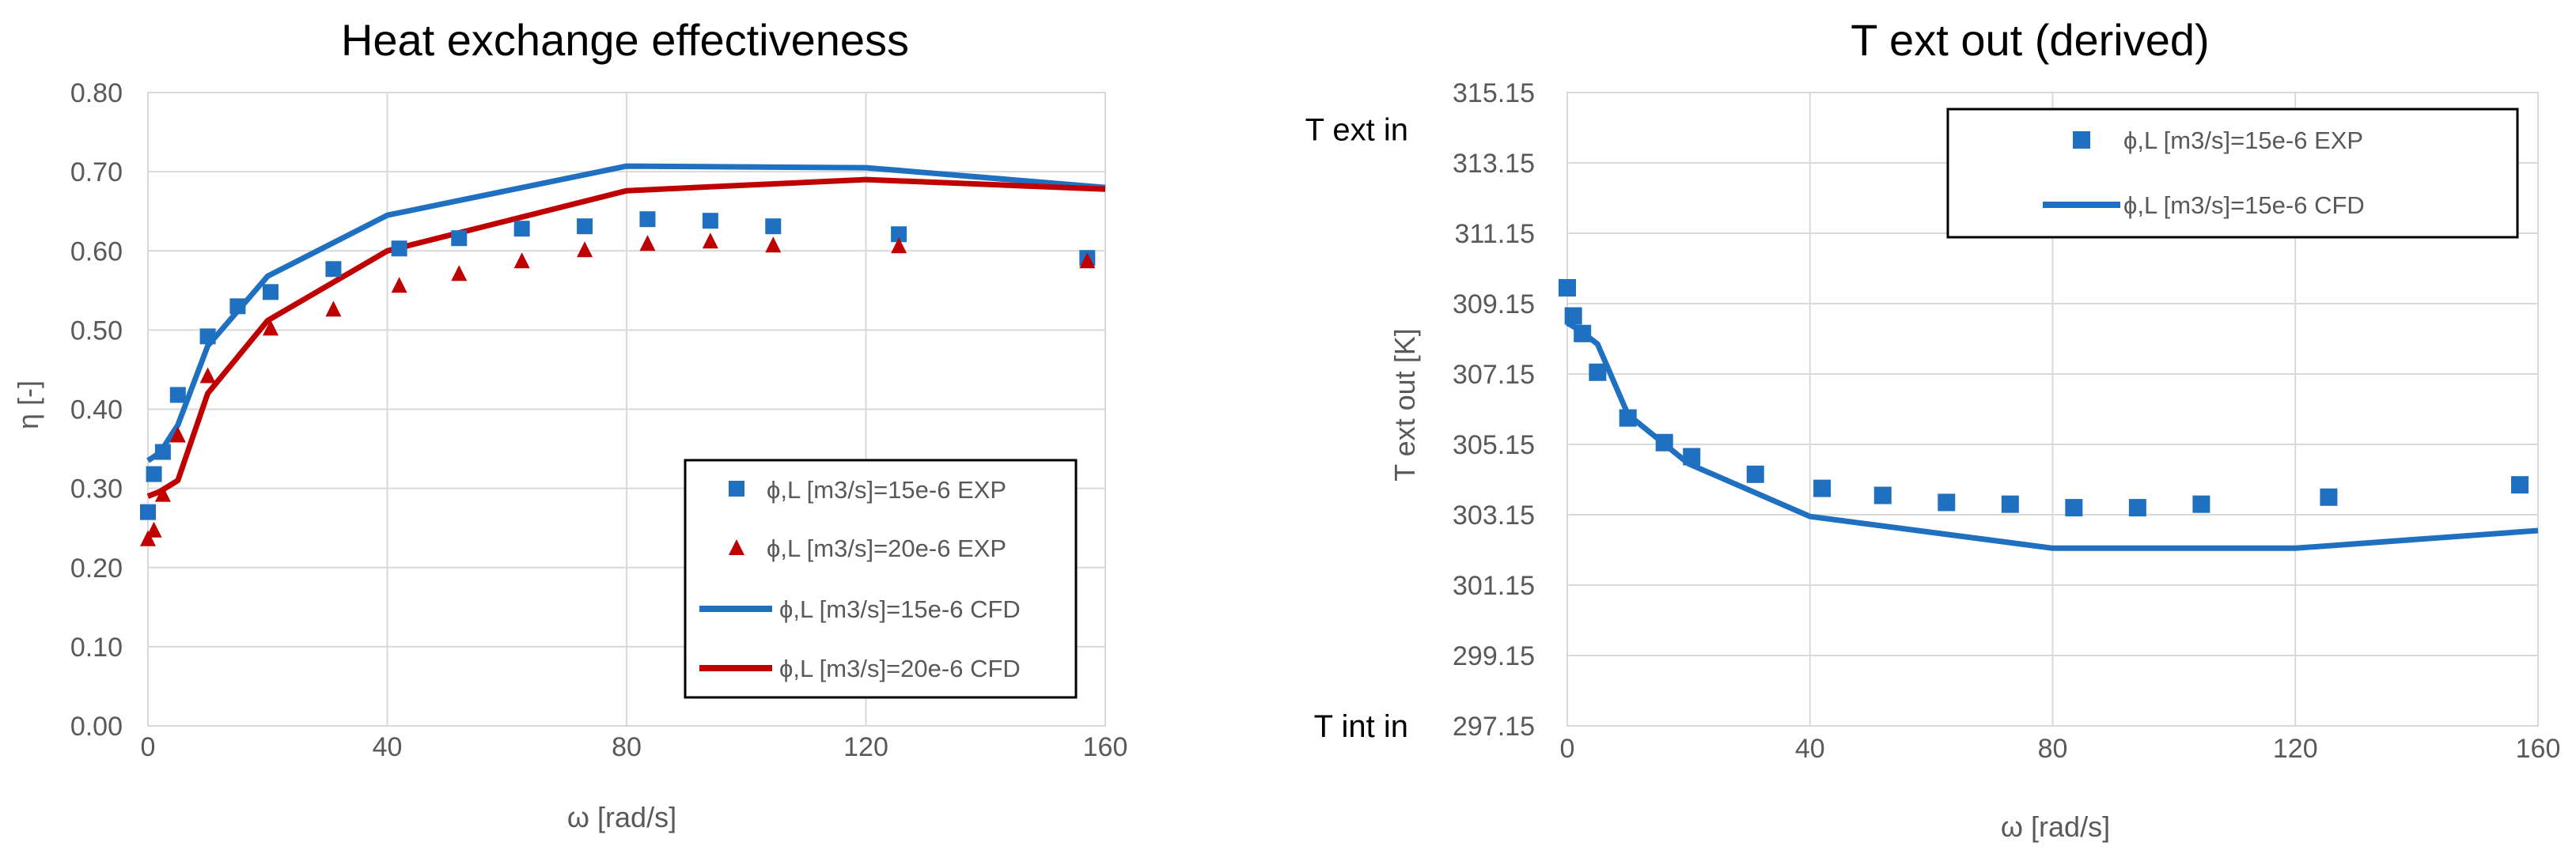 The image size is (2576, 850). What do you see at coordinates (1404, 404) in the screenshot?
I see `chart2-y-axis-label: T ext out [K]` at bounding box center [1404, 404].